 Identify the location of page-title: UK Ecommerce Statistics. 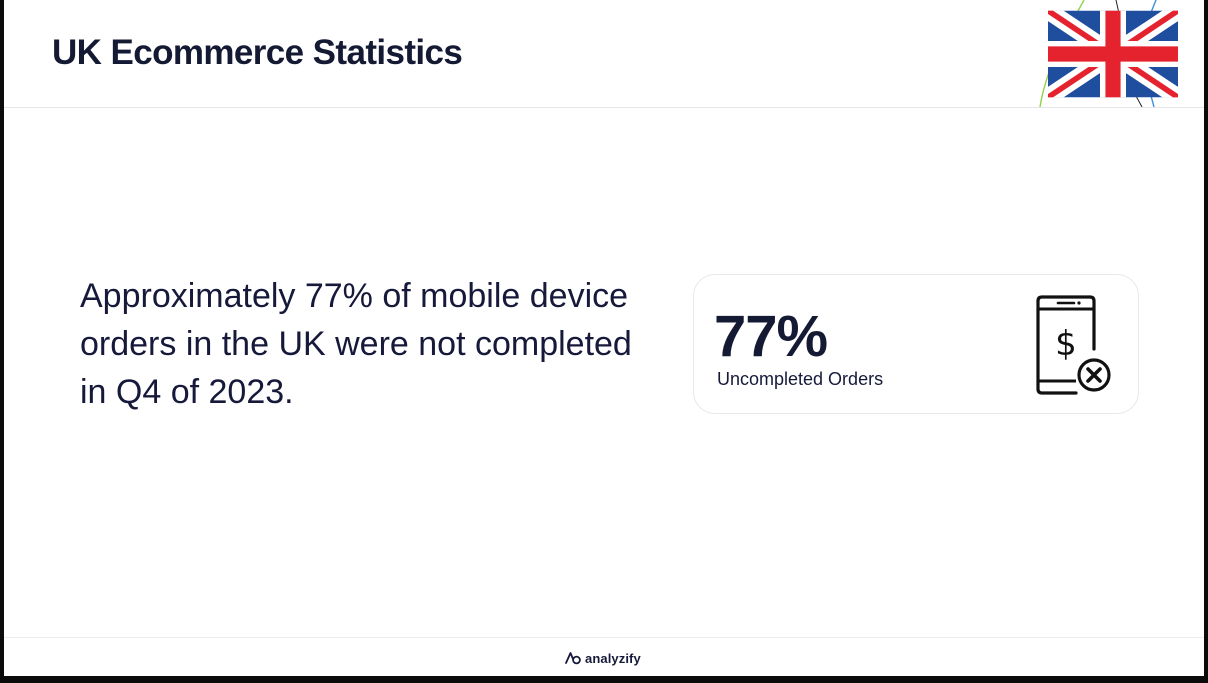
(257, 52).